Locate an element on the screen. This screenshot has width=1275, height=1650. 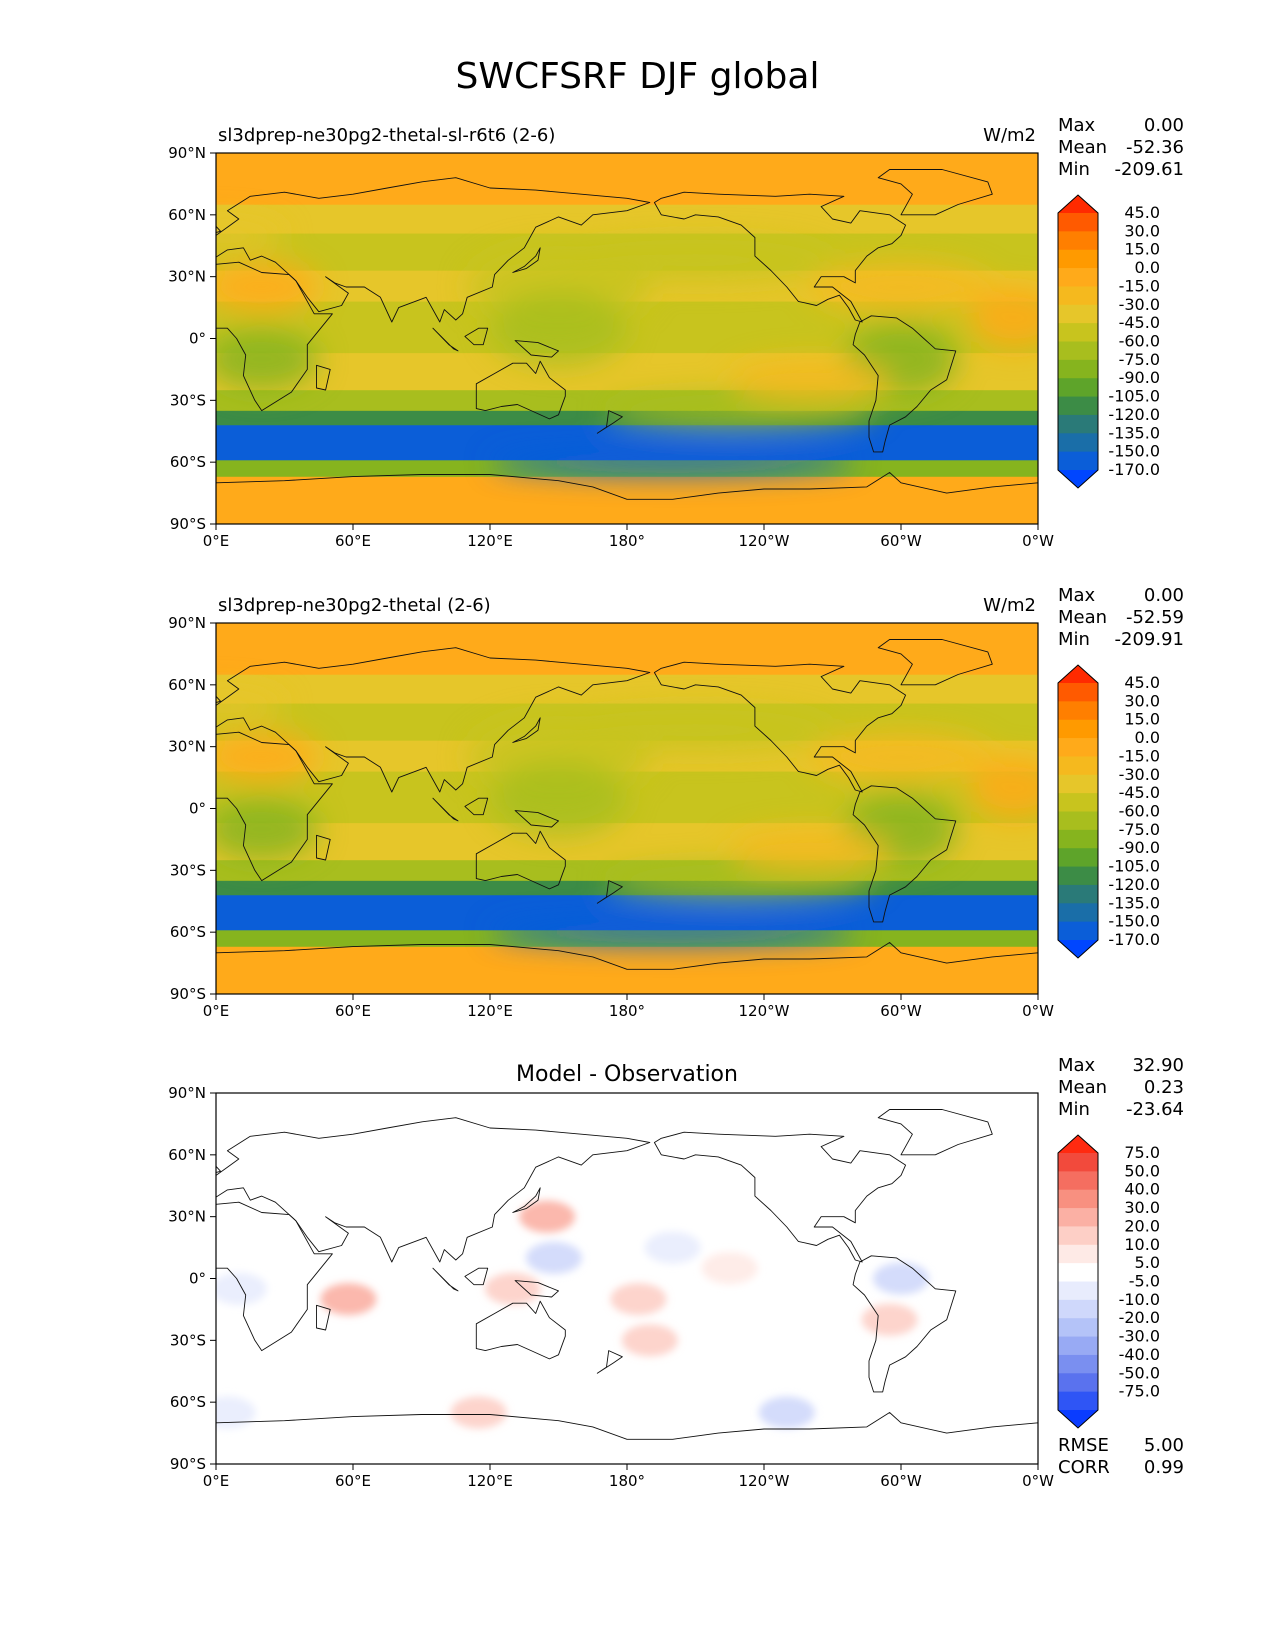
panel-title: sl3dprep-ne30pg2-thetal (2-6) is located at coordinates (354, 605).